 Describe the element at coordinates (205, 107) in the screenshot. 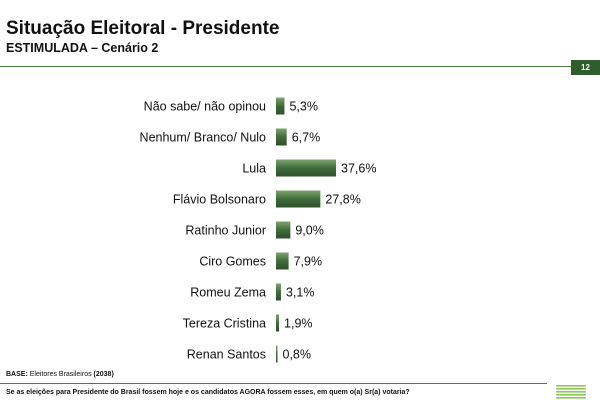

I see `category-label: Não sabe/ não opinou` at that location.